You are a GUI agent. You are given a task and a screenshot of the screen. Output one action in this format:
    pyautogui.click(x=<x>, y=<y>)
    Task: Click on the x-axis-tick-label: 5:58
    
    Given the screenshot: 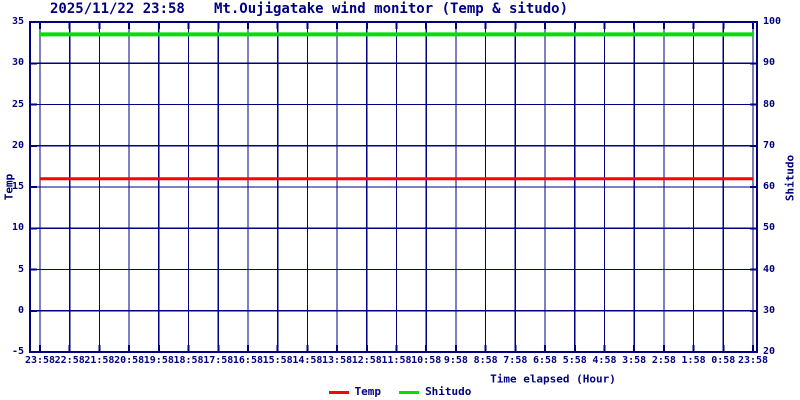 What is the action you would take?
    pyautogui.click(x=574, y=360)
    